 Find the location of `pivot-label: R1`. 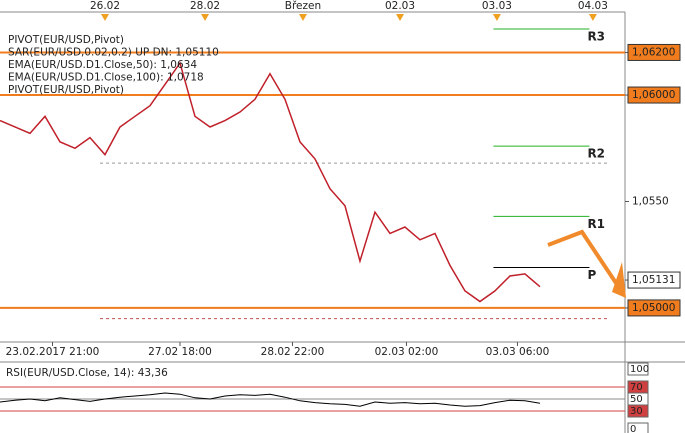

pivot-label: R1 is located at coordinates (596, 224).